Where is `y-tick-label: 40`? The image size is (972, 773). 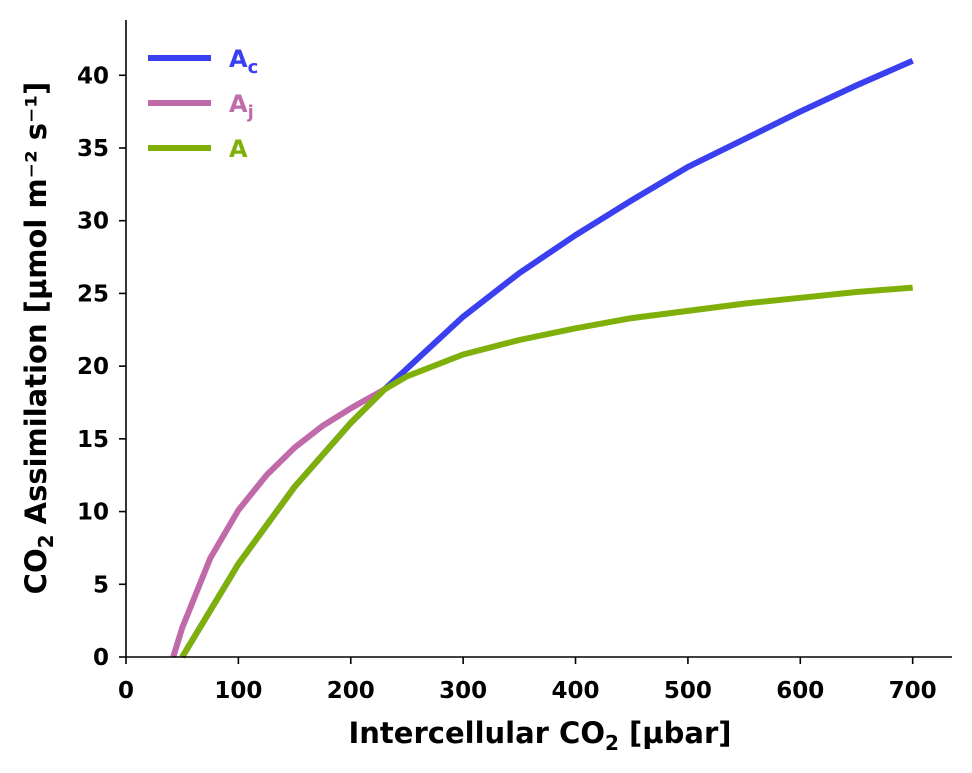
y-tick-label: 40 is located at coordinates (93, 76).